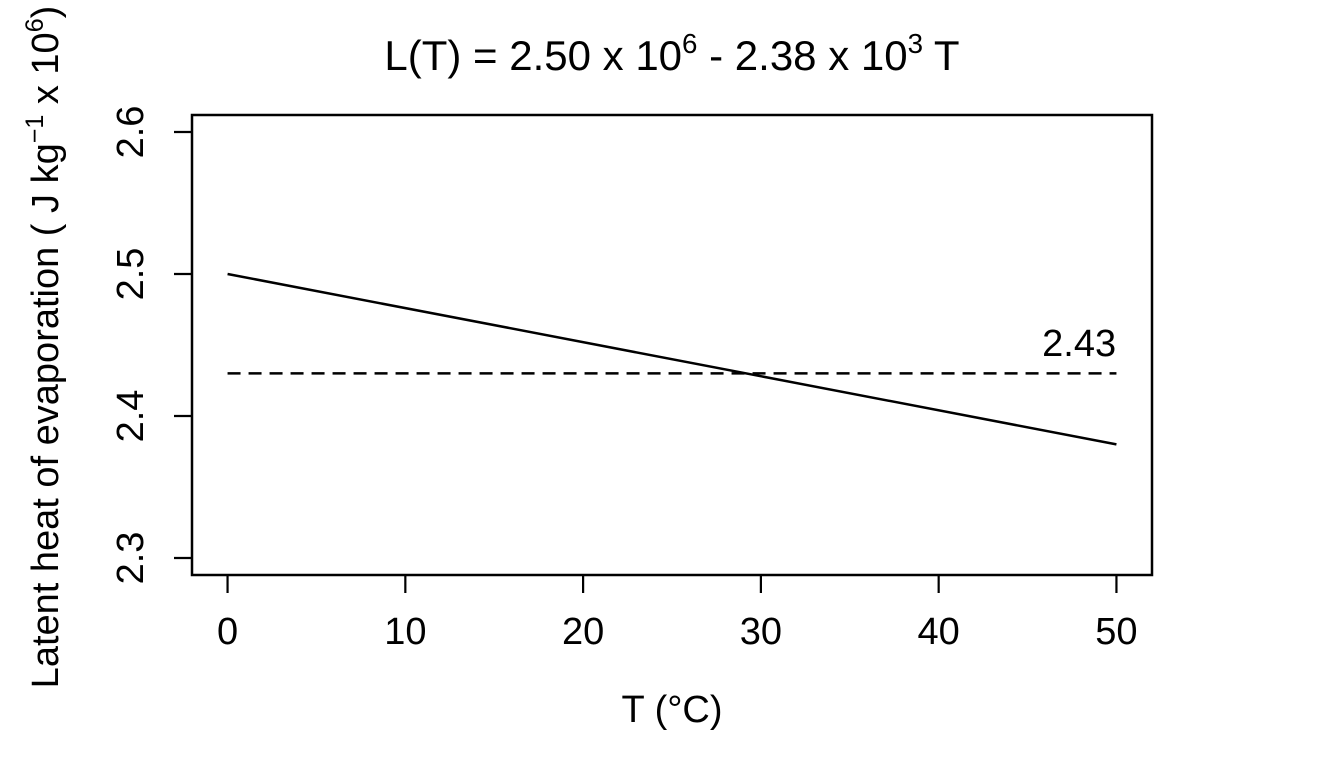 The height and width of the screenshot is (768, 1344). Describe the element at coordinates (761, 632) in the screenshot. I see `x-tick-label: 30` at that location.